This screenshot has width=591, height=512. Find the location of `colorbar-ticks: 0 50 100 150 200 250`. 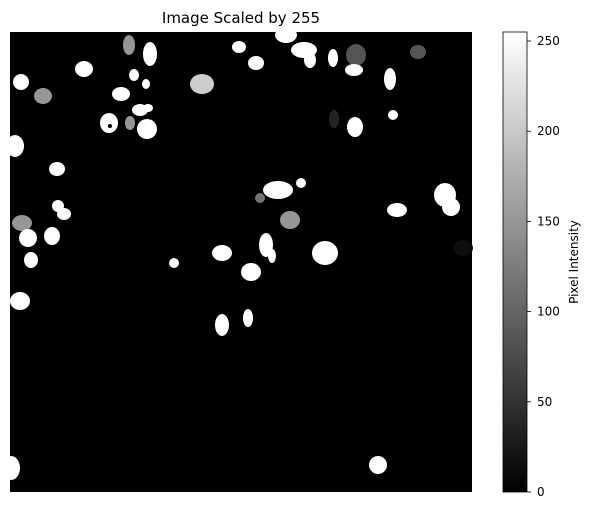

colorbar-ticks: 0 50 100 150 200 250 is located at coordinates (543, 266).